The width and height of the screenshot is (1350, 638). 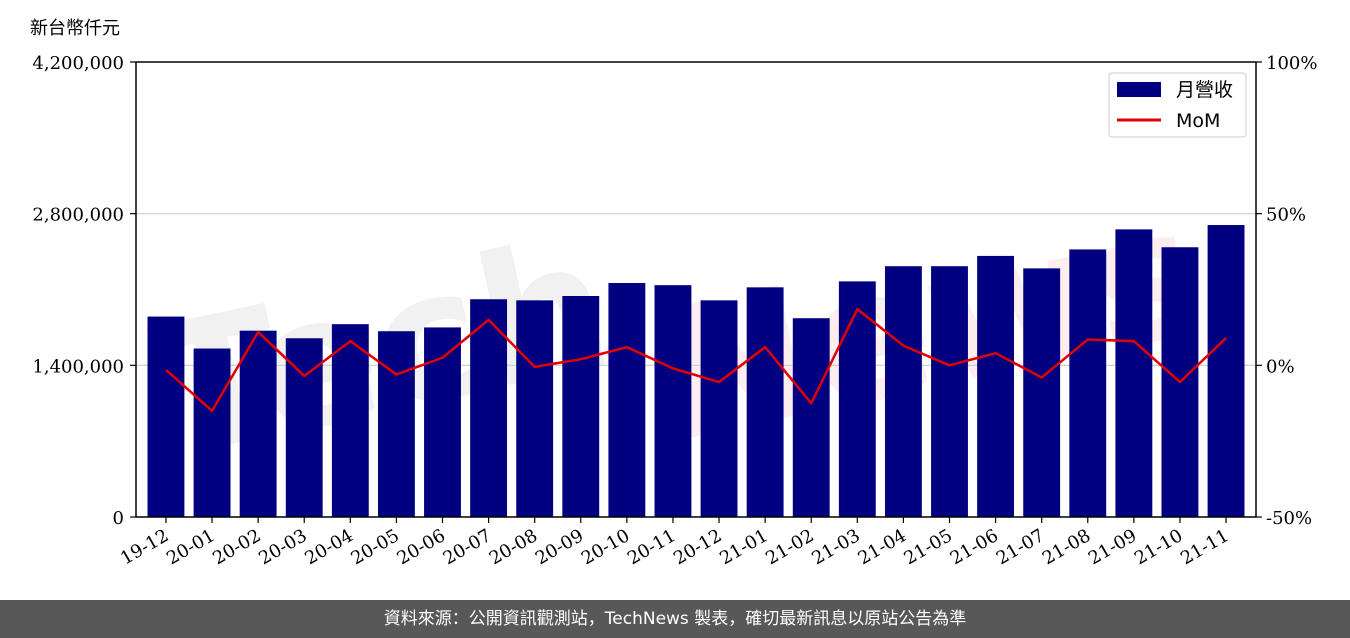 What do you see at coordinates (421, 547) in the screenshot?
I see `x-tick-label: 20-06` at bounding box center [421, 547].